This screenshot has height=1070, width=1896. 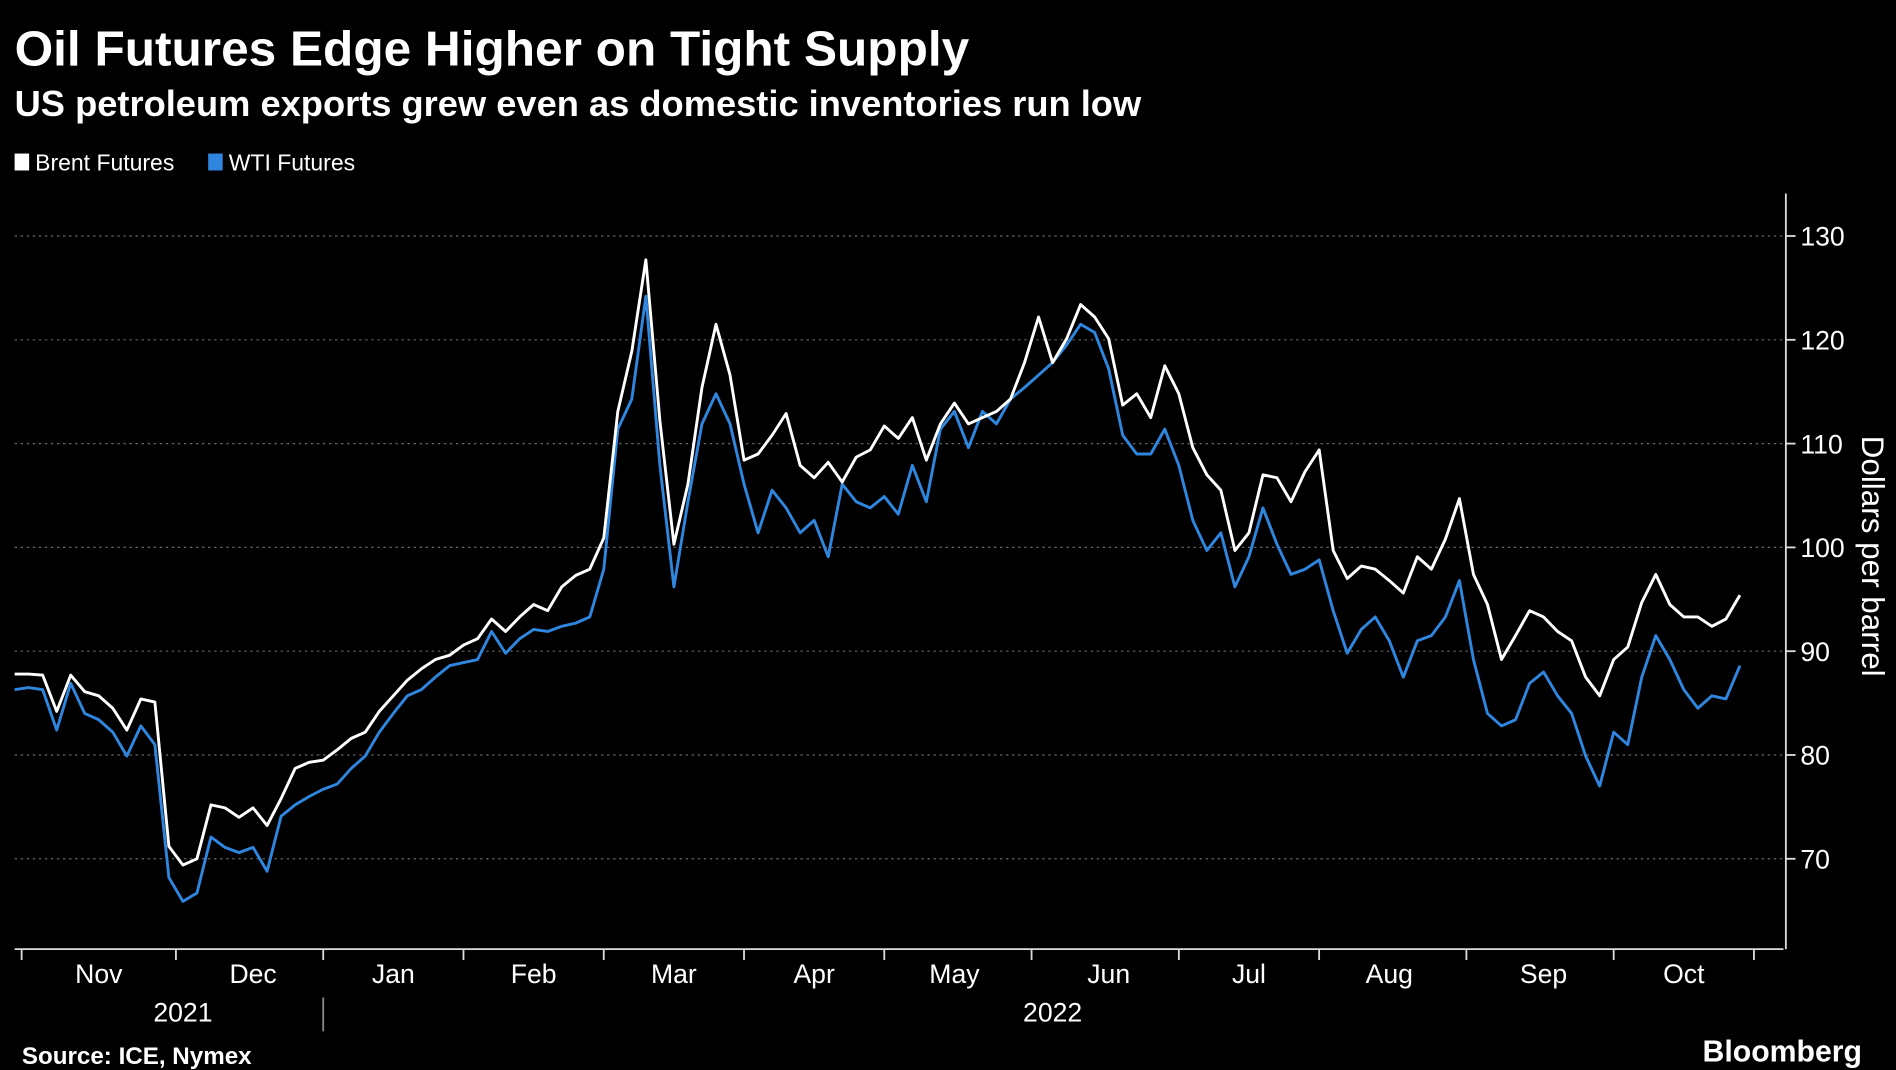 What do you see at coordinates (137, 1056) in the screenshot?
I see `source: Source: ICE, Nymex` at bounding box center [137, 1056].